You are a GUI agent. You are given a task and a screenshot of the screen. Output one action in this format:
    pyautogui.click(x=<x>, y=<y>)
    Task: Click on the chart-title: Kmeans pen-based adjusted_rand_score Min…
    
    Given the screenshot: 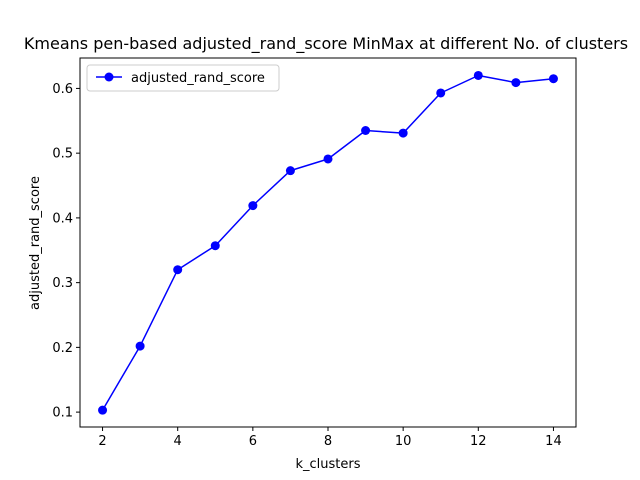 What is the action you would take?
    pyautogui.click(x=326, y=44)
    